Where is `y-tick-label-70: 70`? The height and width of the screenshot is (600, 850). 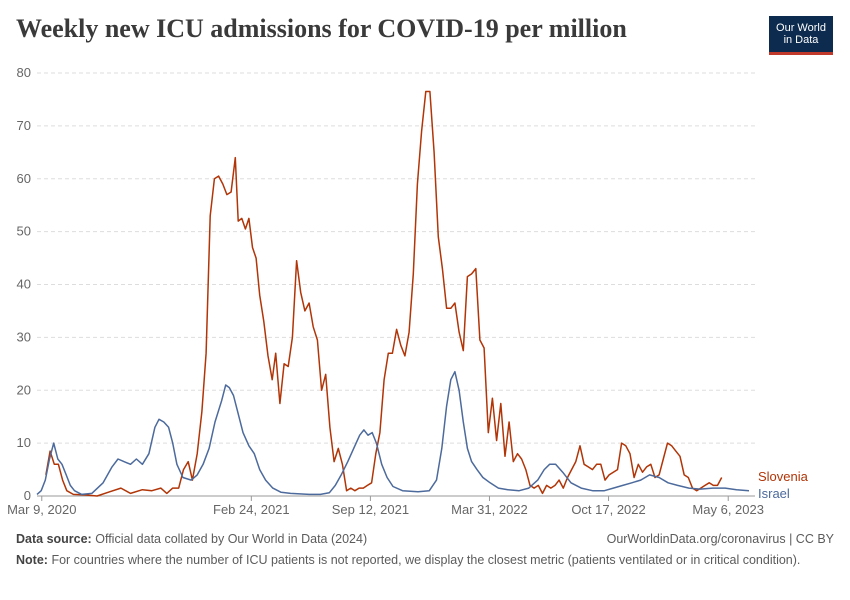
y-tick-label-70: 70 is located at coordinates (24, 125).